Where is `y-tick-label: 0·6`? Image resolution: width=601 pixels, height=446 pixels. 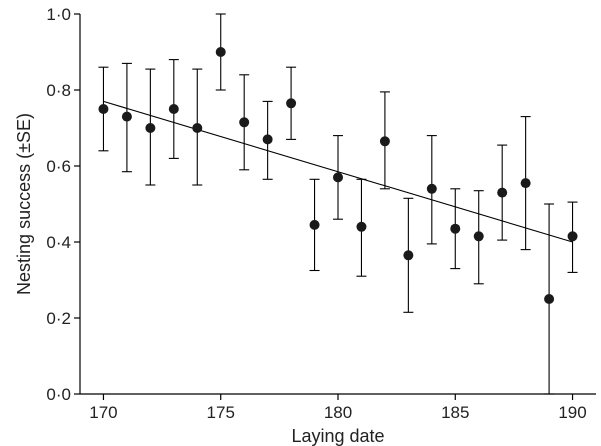
y-tick-label: 0·6 is located at coordinates (58, 166).